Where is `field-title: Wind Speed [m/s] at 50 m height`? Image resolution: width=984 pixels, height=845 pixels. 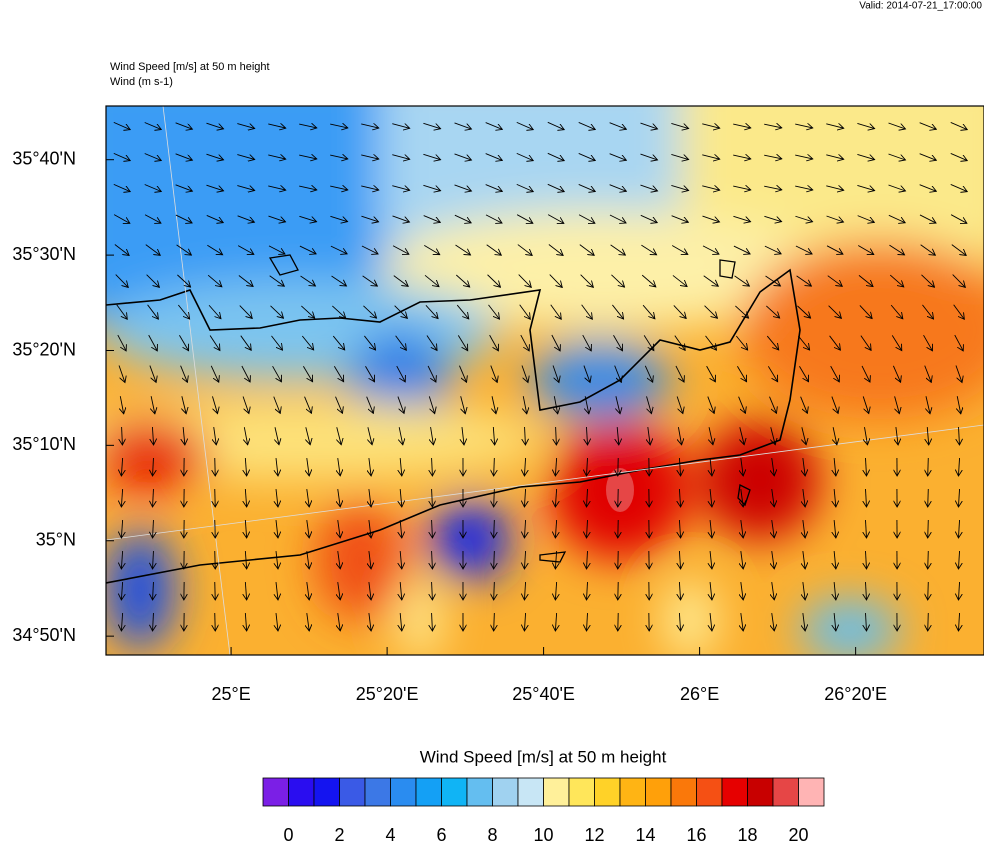
field-title: Wind Speed [m/s] at 50 m height is located at coordinates (190, 67).